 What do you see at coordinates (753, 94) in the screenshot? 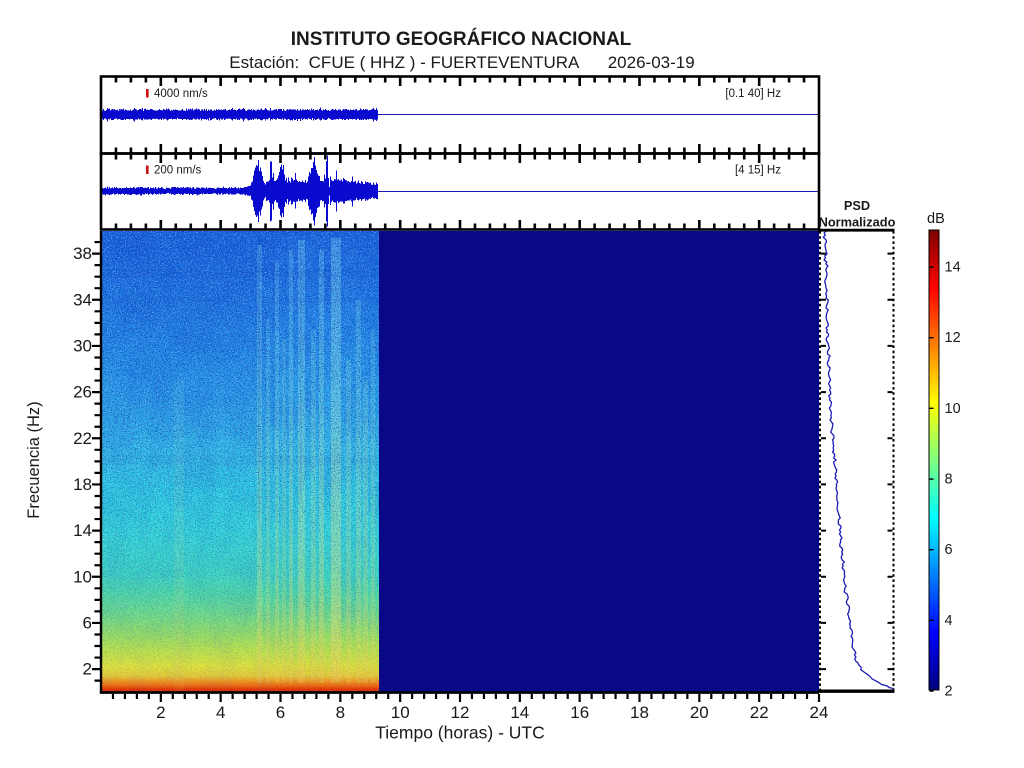
I see `svg-text: [0.1 40] Hz` at bounding box center [753, 94].